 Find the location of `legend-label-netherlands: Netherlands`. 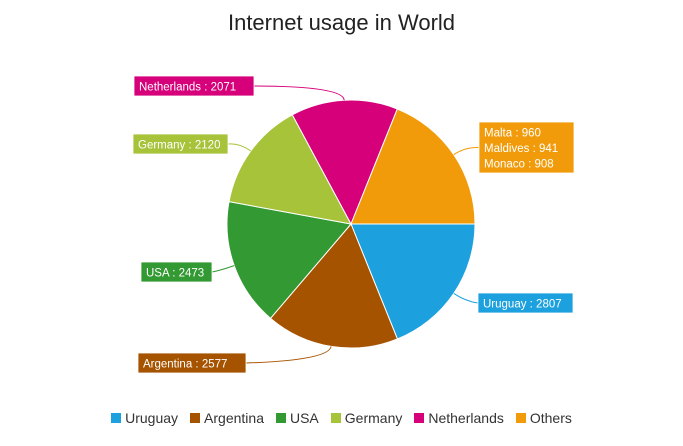

legend-label-netherlands: Netherlands is located at coordinates (466, 418).